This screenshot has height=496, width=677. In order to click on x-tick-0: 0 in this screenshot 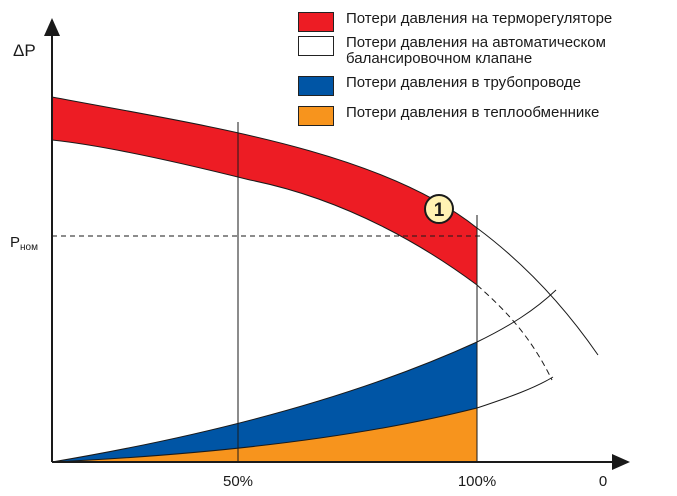, I will do `click(603, 481)`.